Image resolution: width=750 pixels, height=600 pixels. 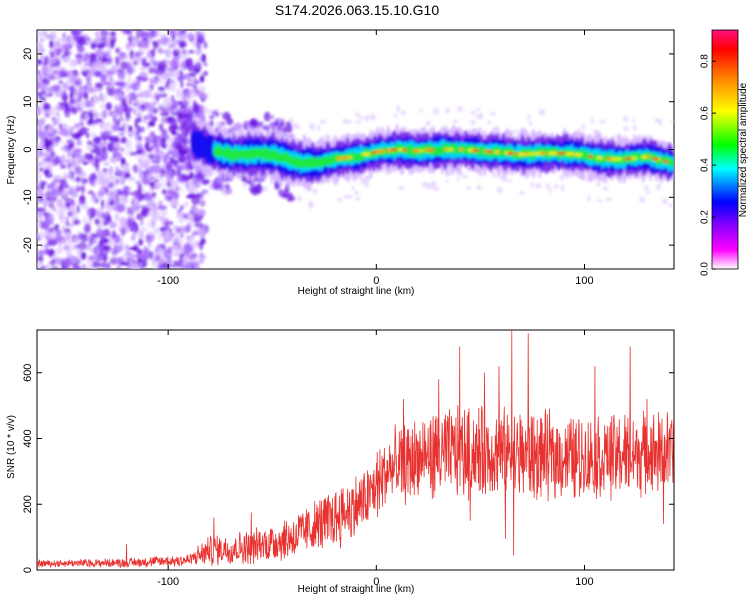 What do you see at coordinates (356, 589) in the screenshot?
I see `snr-x-label: Height of straight line (km)` at bounding box center [356, 589].